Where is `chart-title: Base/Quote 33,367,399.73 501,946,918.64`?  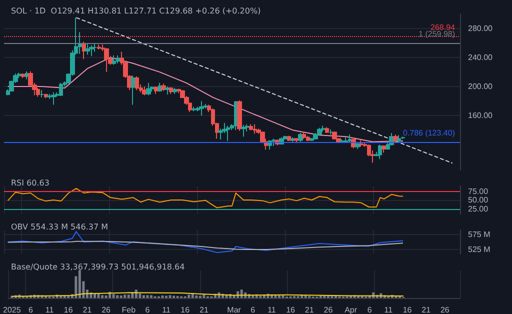 chart-title: Base/Quote 33,367,399.73 501,946,918.64 is located at coordinates (98, 267).